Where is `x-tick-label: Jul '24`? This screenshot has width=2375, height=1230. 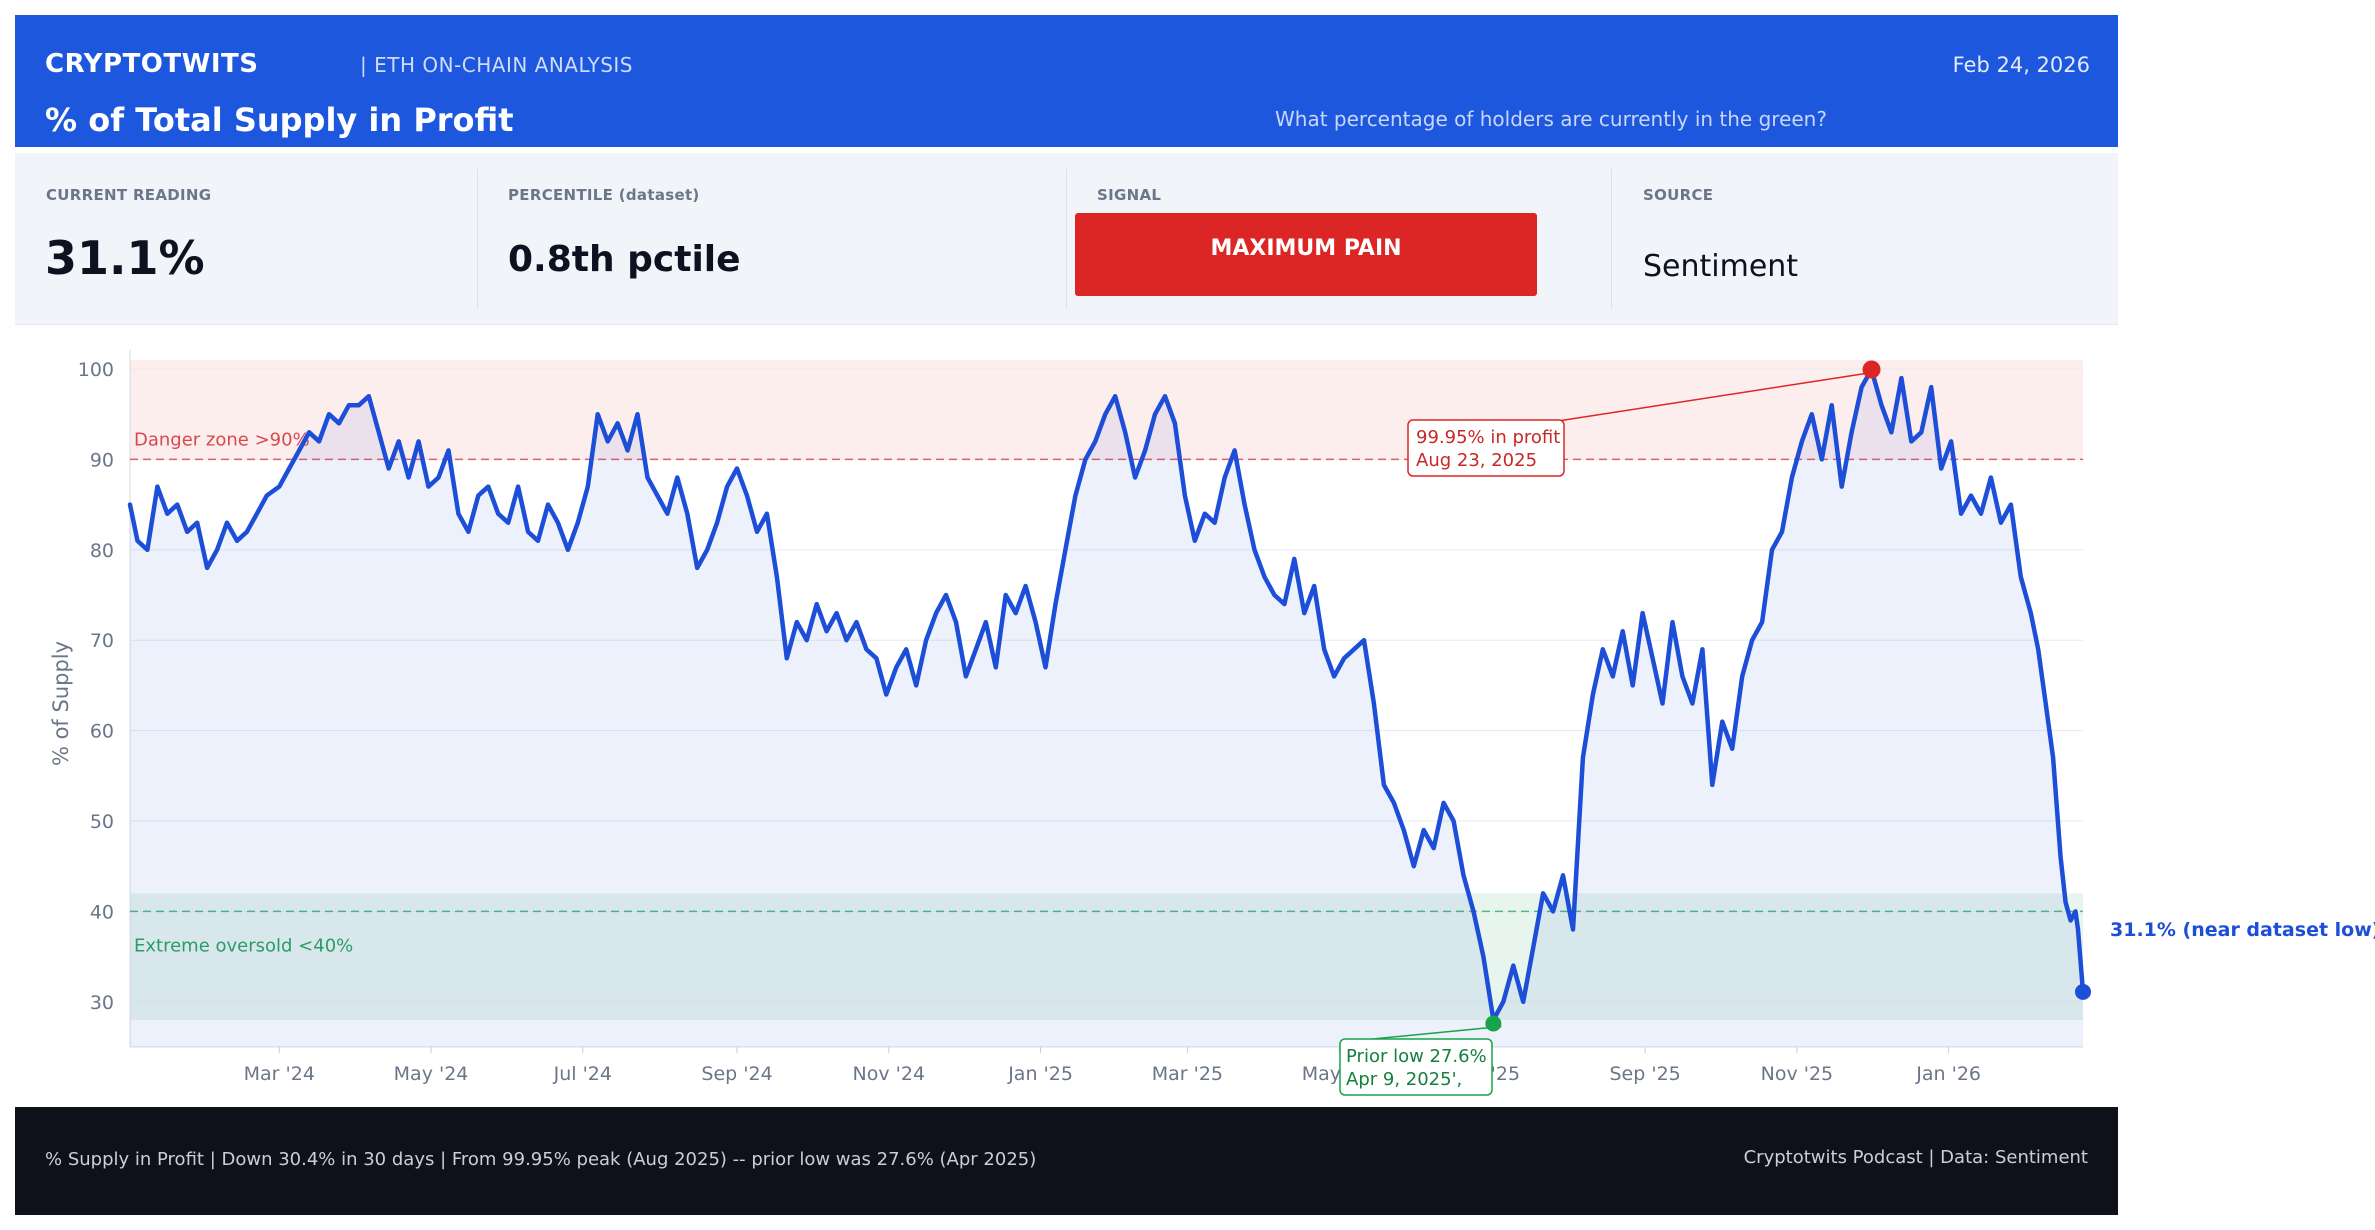 x-tick-label: Jul '24 is located at coordinates (582, 1074).